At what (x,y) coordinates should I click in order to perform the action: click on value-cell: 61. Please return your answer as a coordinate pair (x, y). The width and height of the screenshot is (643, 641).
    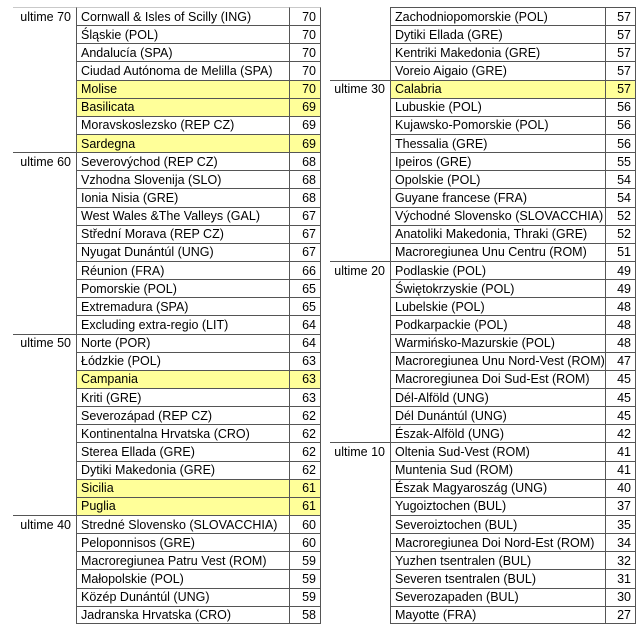
    Looking at the image, I should click on (305, 487).